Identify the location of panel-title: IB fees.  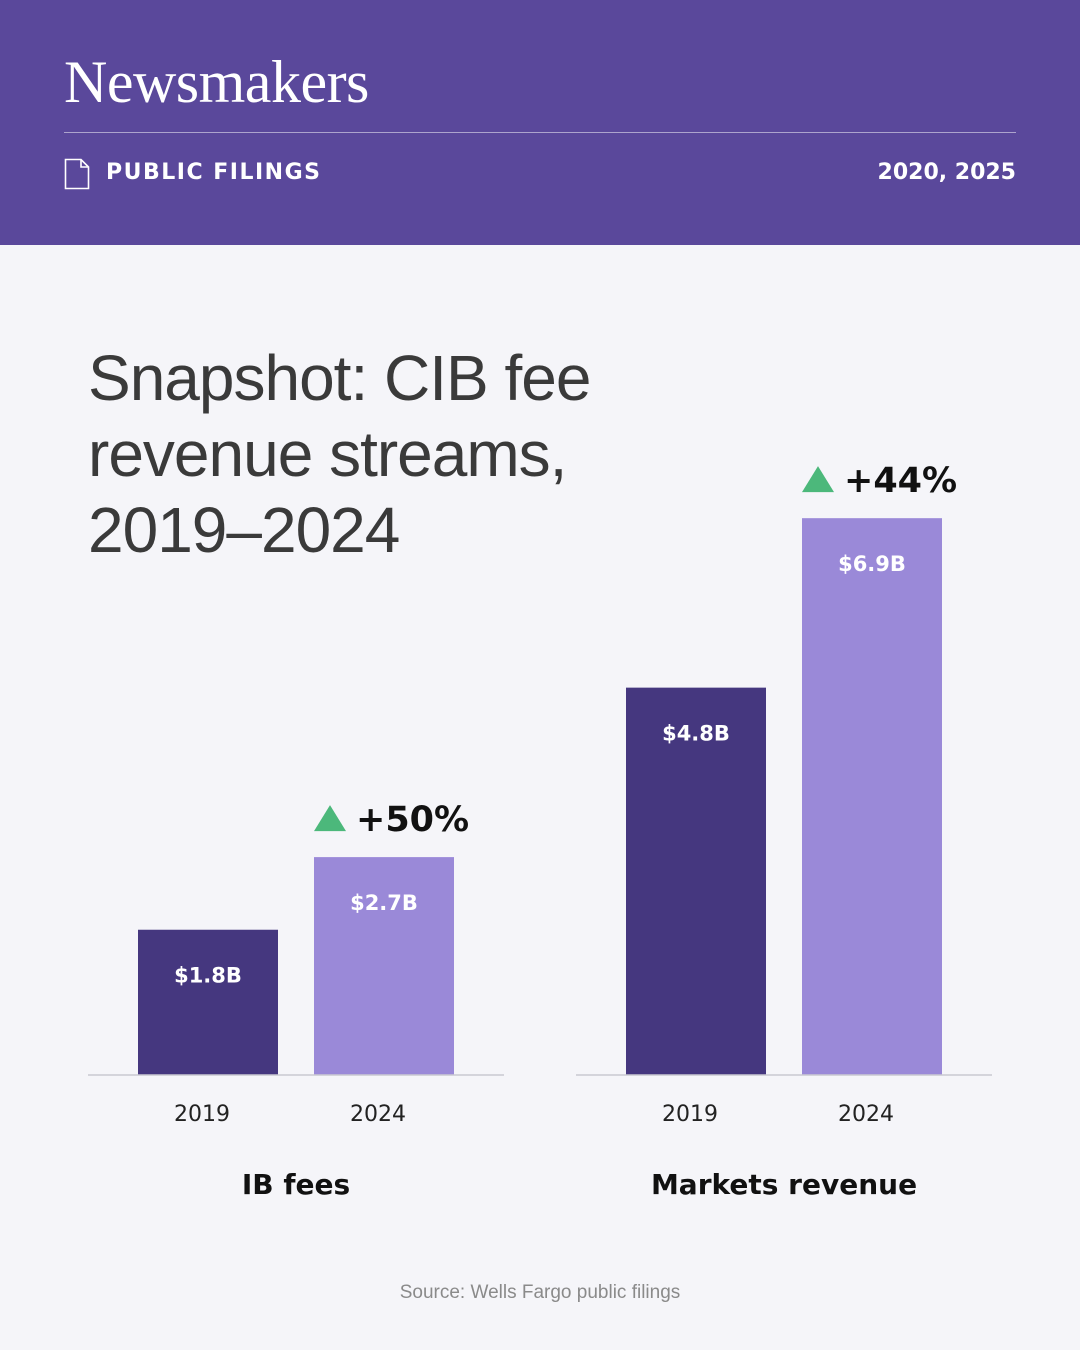
(296, 1184).